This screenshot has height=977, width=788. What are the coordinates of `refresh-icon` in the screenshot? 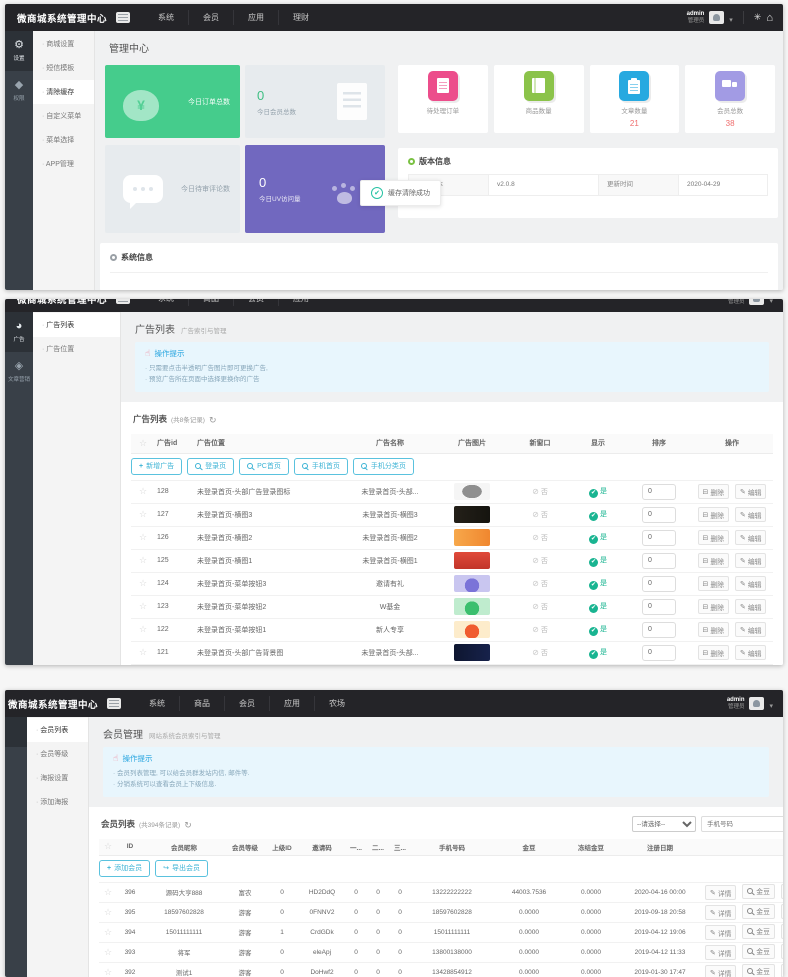 It's located at (213, 419).